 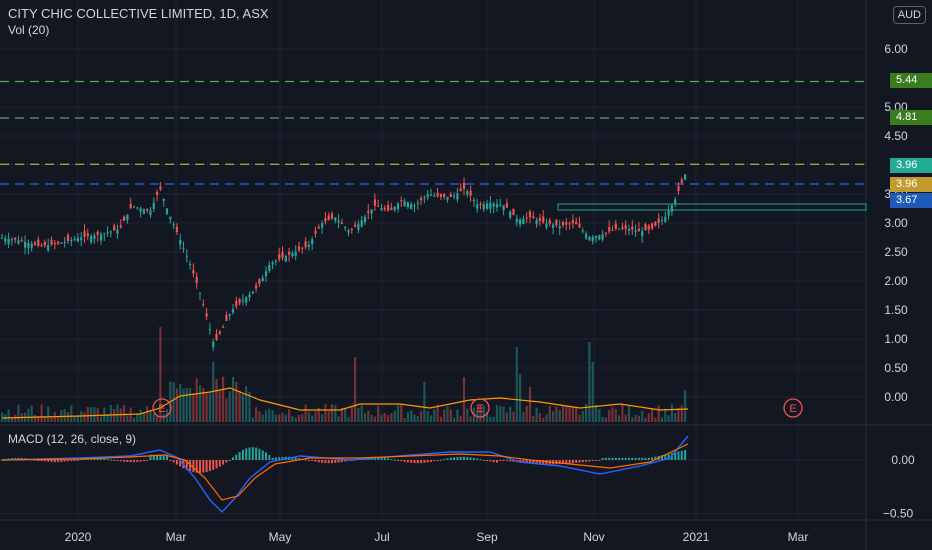 What do you see at coordinates (72, 439) in the screenshot?
I see `macd-indicator-label: MACD (12, 26, close, 9)` at bounding box center [72, 439].